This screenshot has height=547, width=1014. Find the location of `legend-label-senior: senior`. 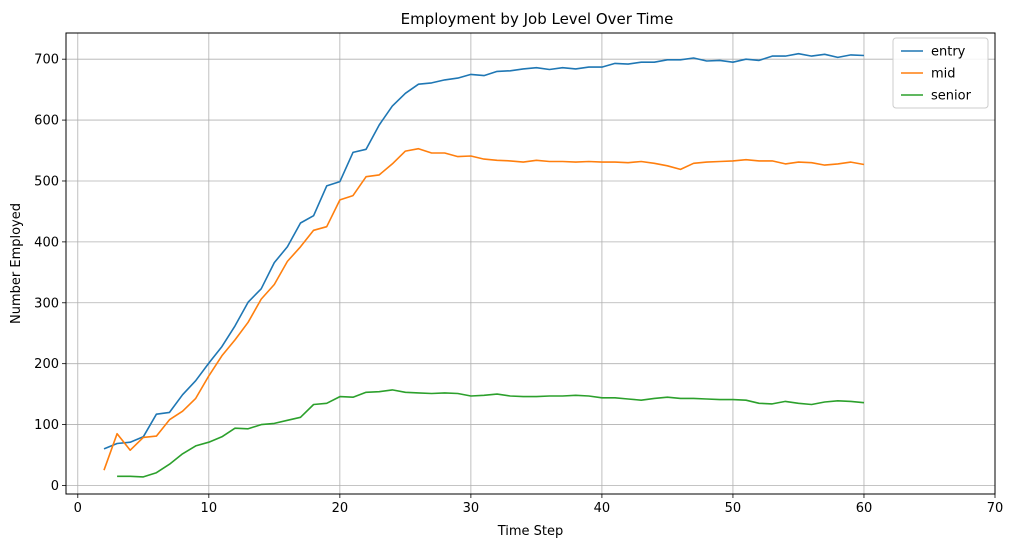

legend-label-senior: senior is located at coordinates (951, 96).